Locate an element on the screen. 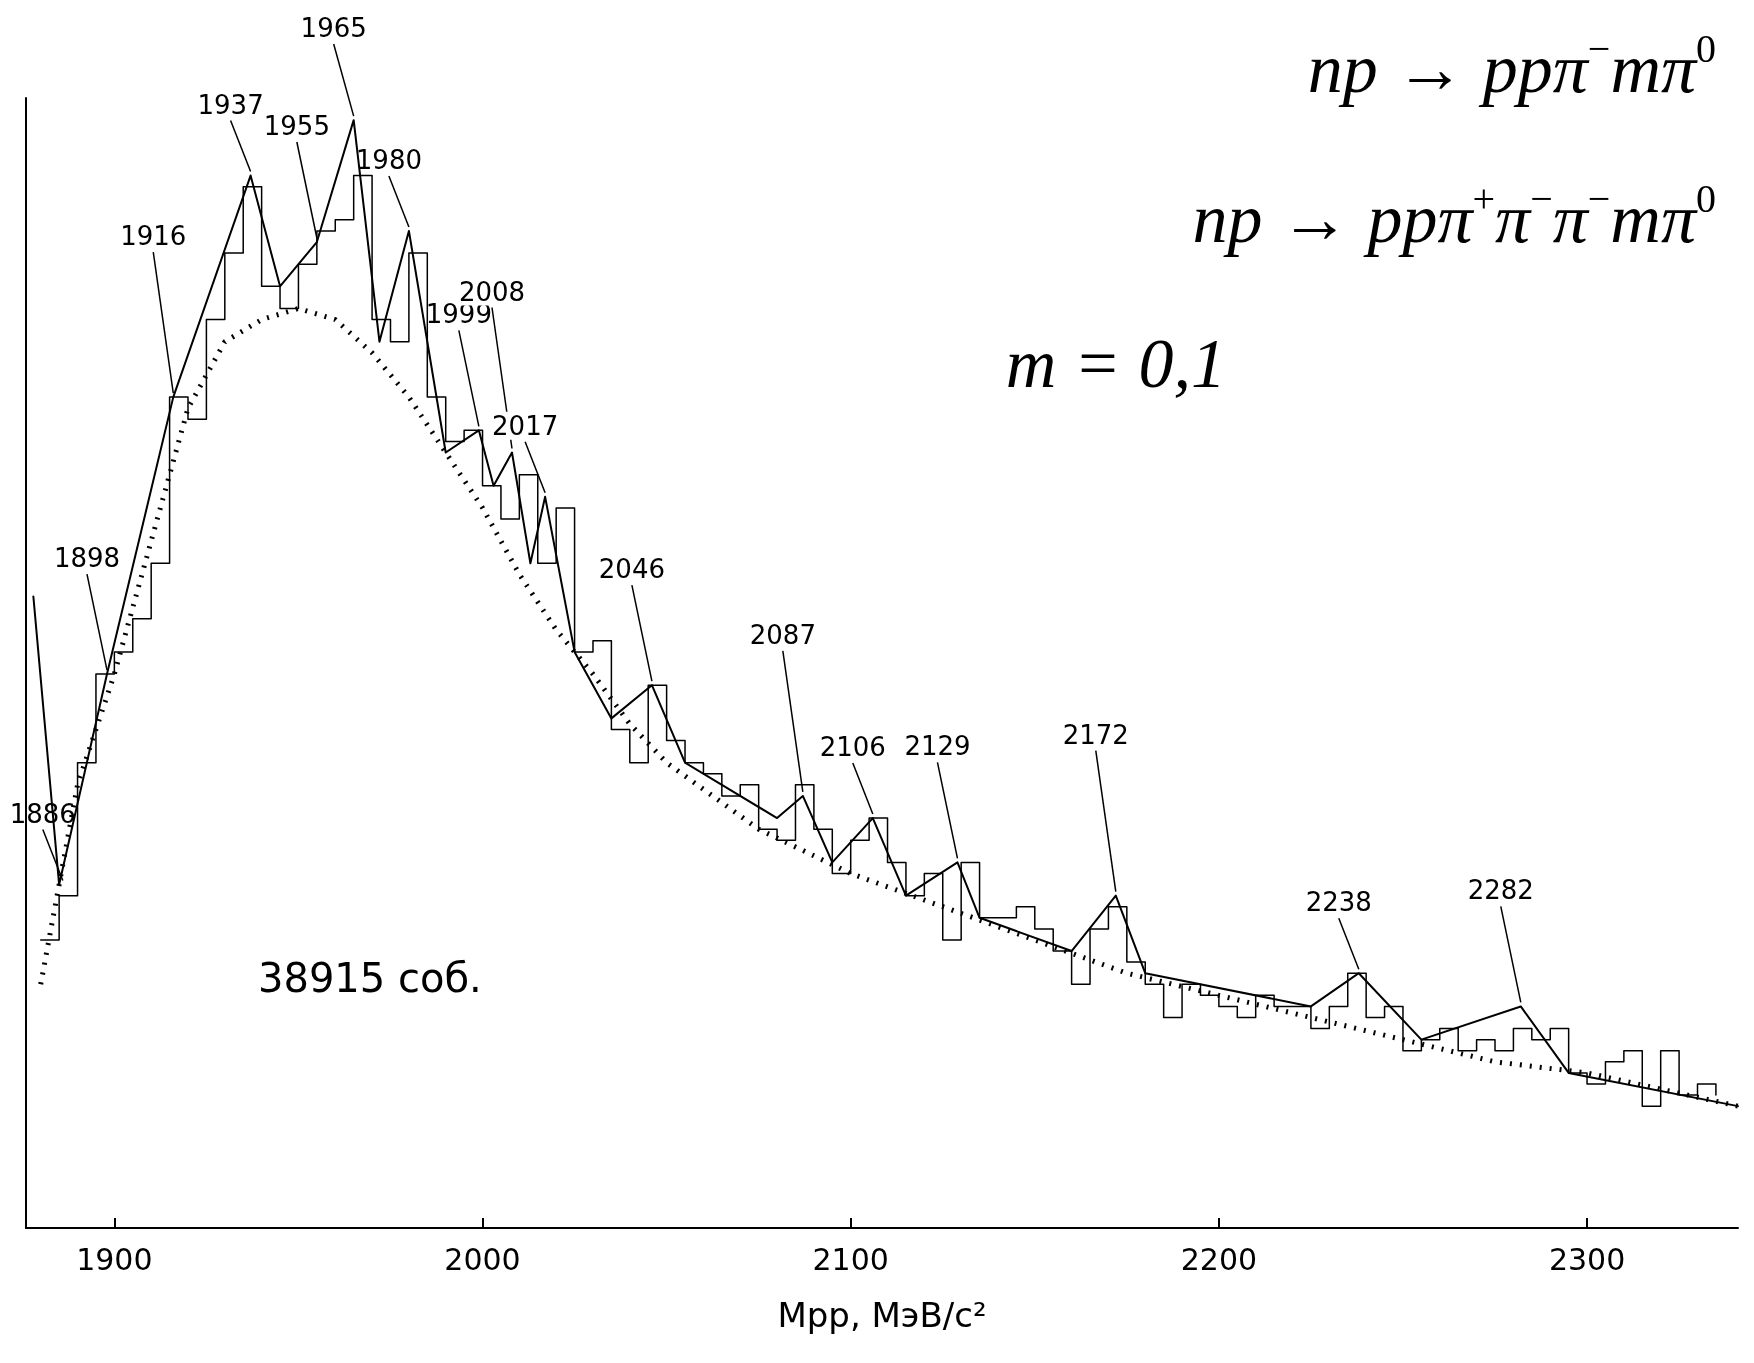 Image resolution: width=1754 pixels, height=1363 pixels. annotation: 2046 is located at coordinates (631, 569).